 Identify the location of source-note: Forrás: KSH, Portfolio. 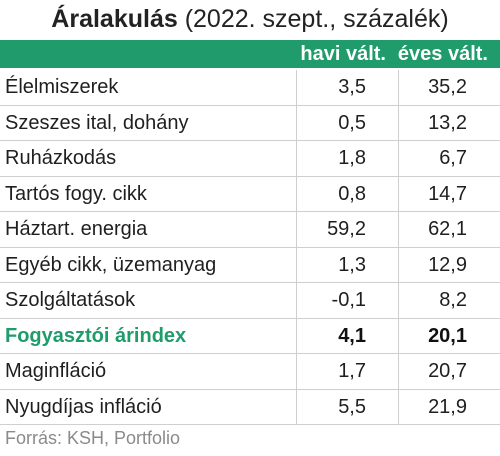
(93, 438).